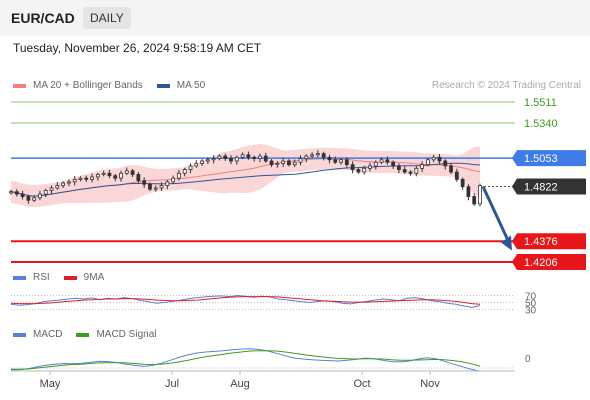  I want to click on legend-item-macd-signal: MACD Signal, so click(116, 334).